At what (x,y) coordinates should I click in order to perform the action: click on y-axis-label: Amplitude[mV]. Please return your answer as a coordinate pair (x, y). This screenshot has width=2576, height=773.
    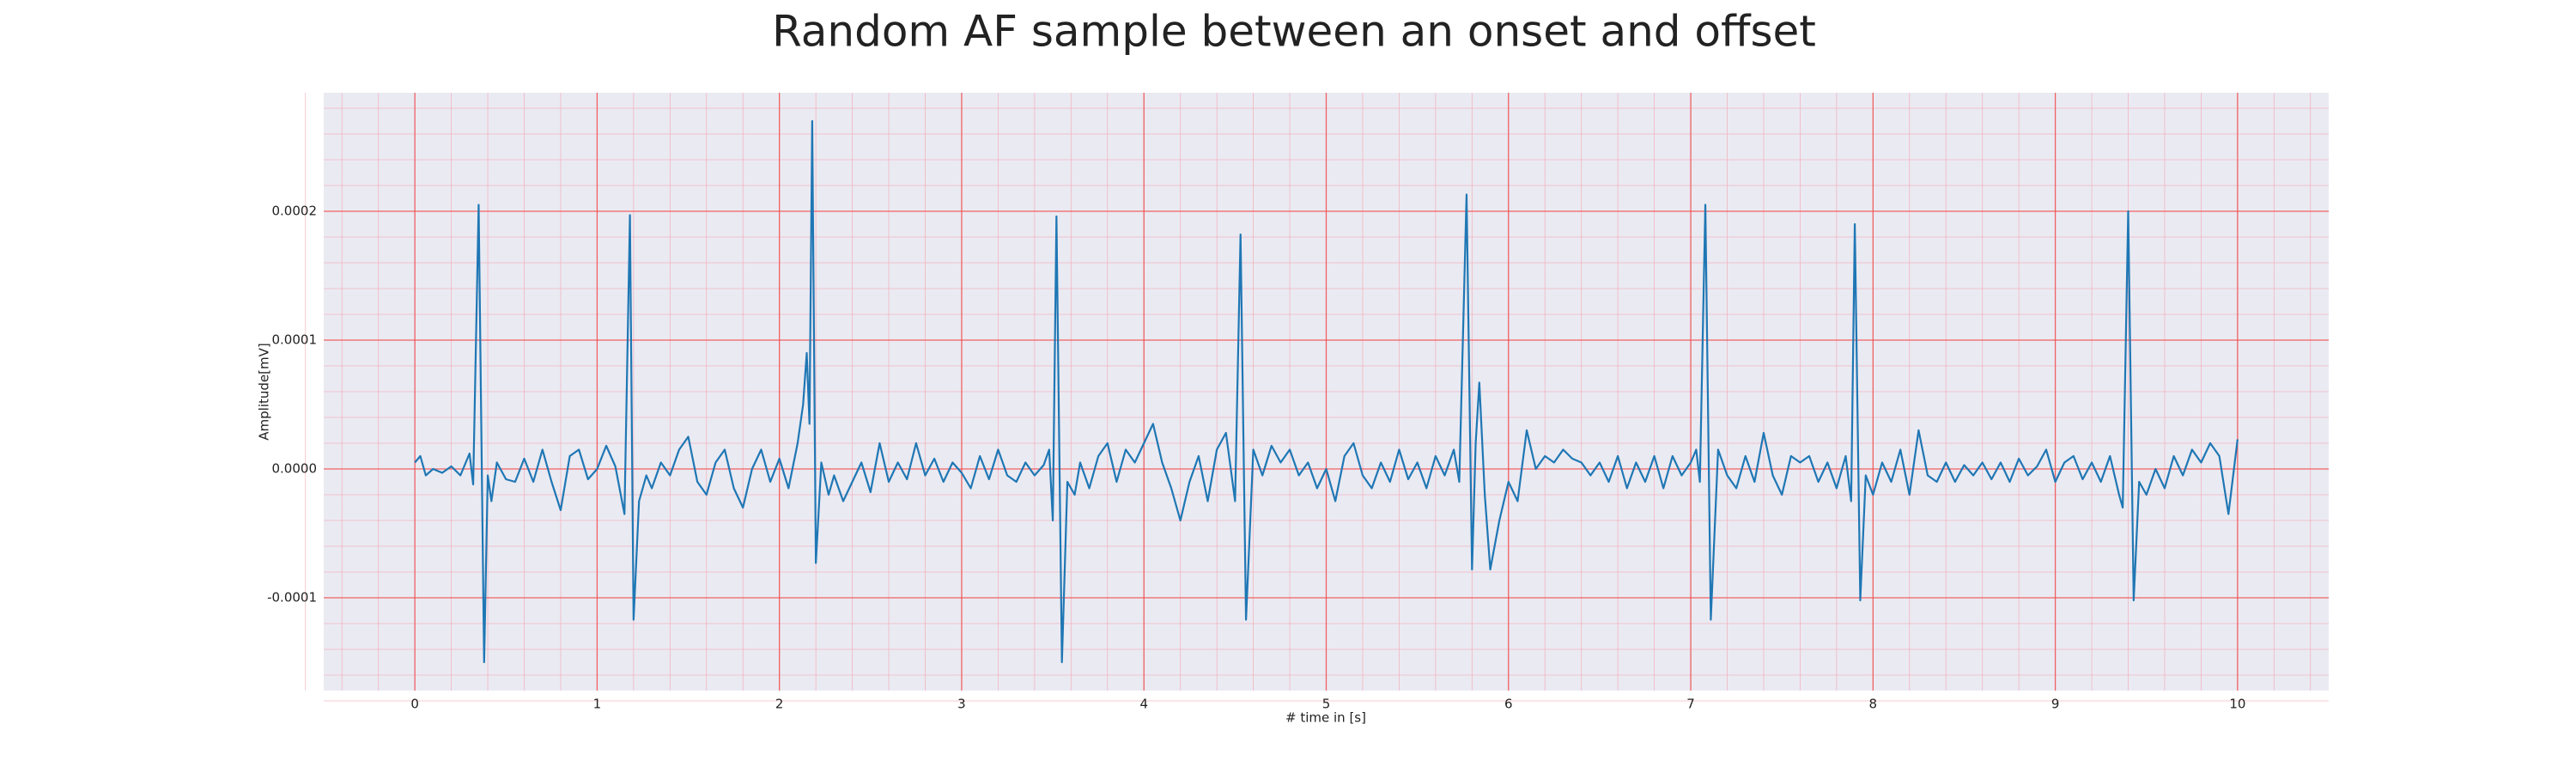
    Looking at the image, I should click on (264, 391).